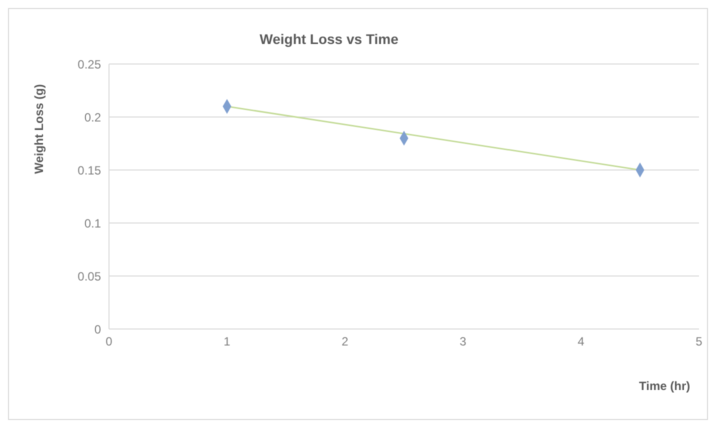 This screenshot has height=428, width=715. Describe the element at coordinates (93, 223) in the screenshot. I see `y-tick-label: 0.1` at that location.